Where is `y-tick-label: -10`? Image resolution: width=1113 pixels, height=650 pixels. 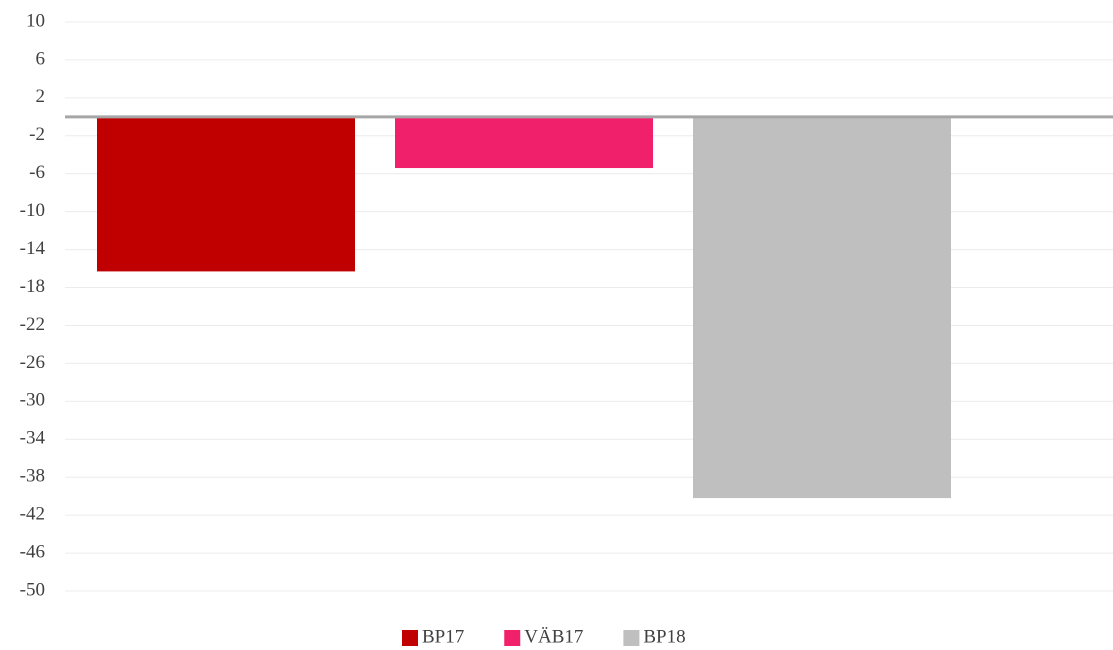
y-tick-label: -10 is located at coordinates (32, 210).